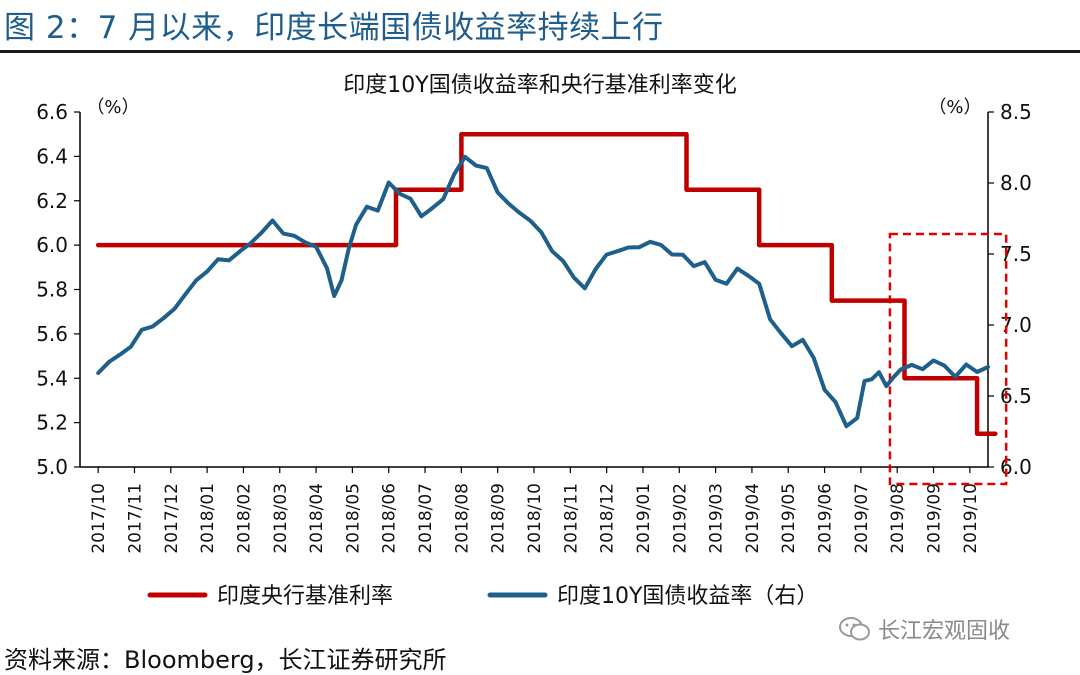 The height and width of the screenshot is (675, 1080). I want to click on x-tick-label: 2019/09, so click(935, 518).